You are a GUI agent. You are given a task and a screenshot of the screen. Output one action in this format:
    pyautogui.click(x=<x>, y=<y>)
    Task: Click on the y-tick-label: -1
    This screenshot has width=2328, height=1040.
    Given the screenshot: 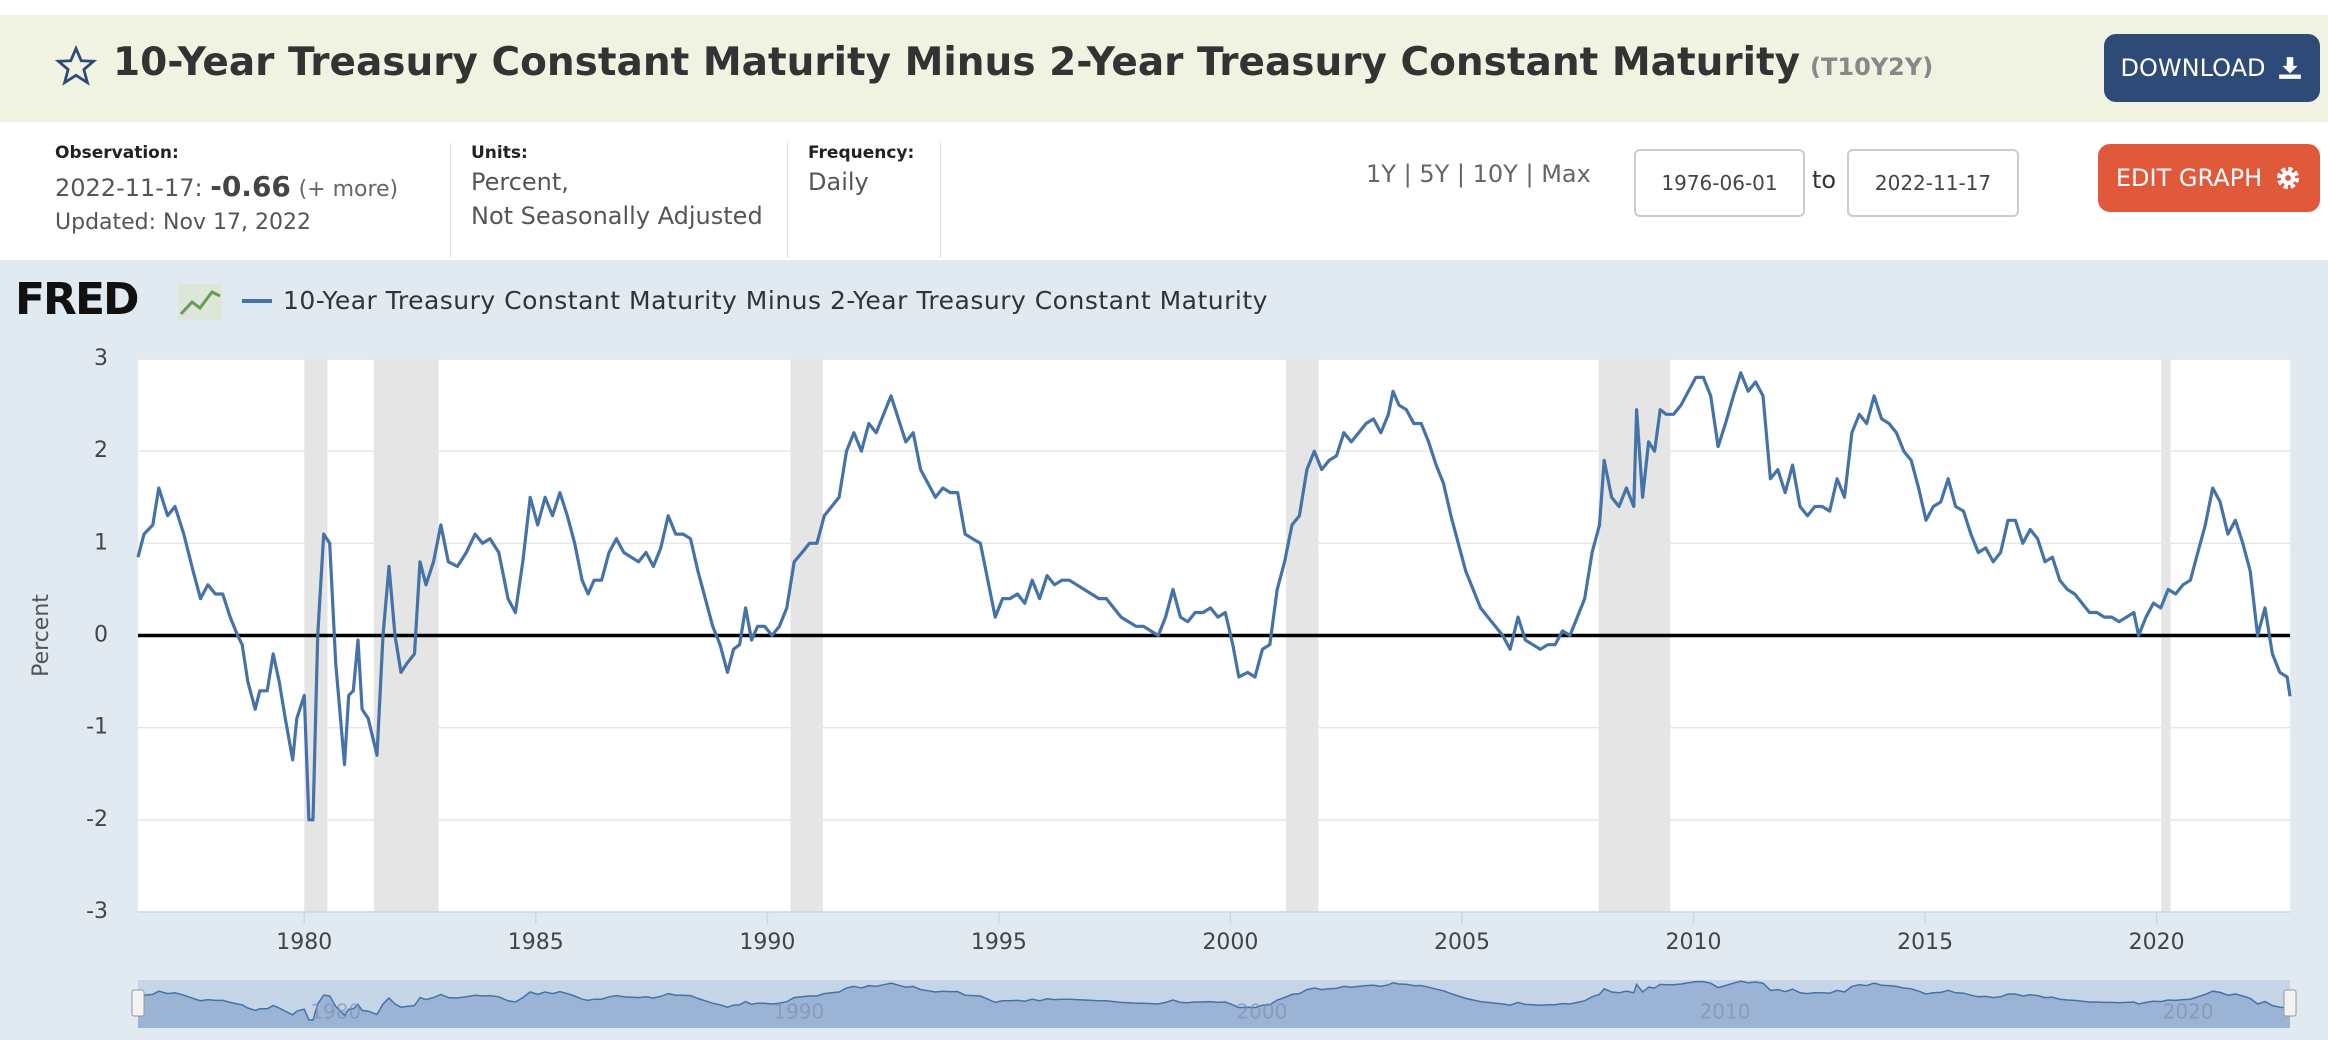 What is the action you would take?
    pyautogui.click(x=97, y=727)
    